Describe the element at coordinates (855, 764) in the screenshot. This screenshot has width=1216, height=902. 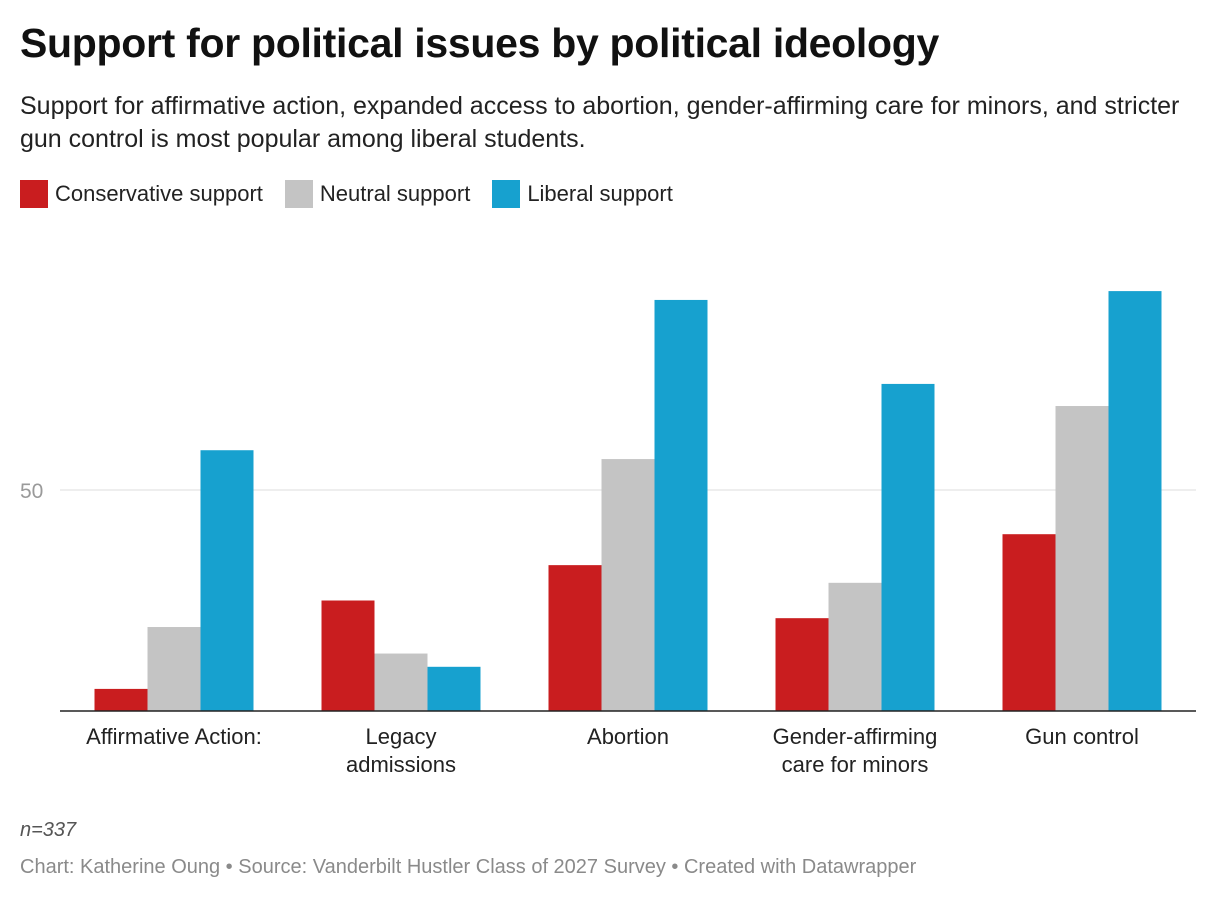
I see `x-tick-label-line: care for minors` at that location.